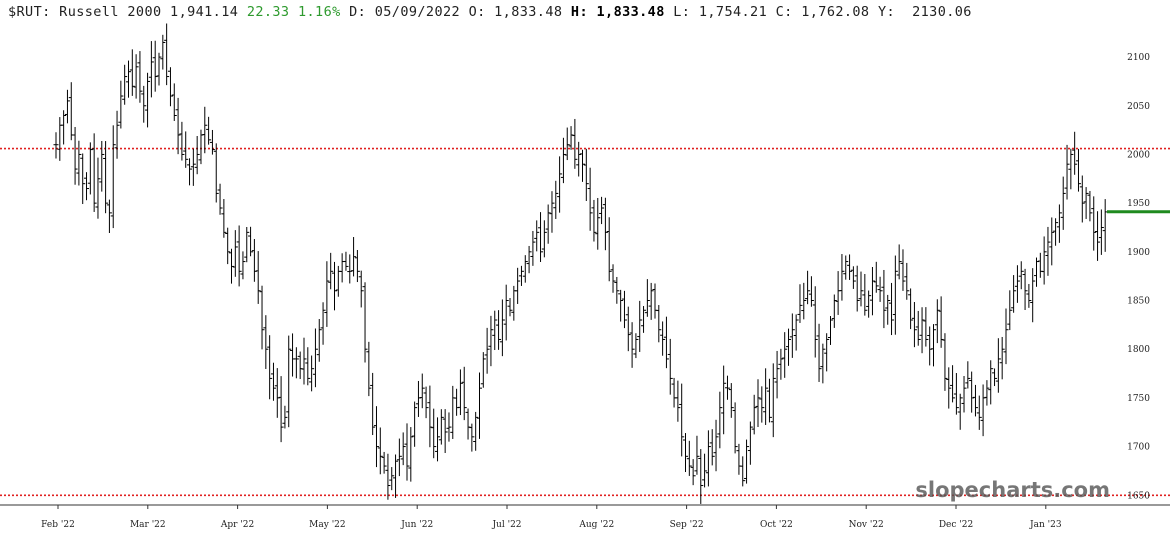 This screenshot has height=546, width=1170. I want to click on price-change: 22.33, so click(268, 12).